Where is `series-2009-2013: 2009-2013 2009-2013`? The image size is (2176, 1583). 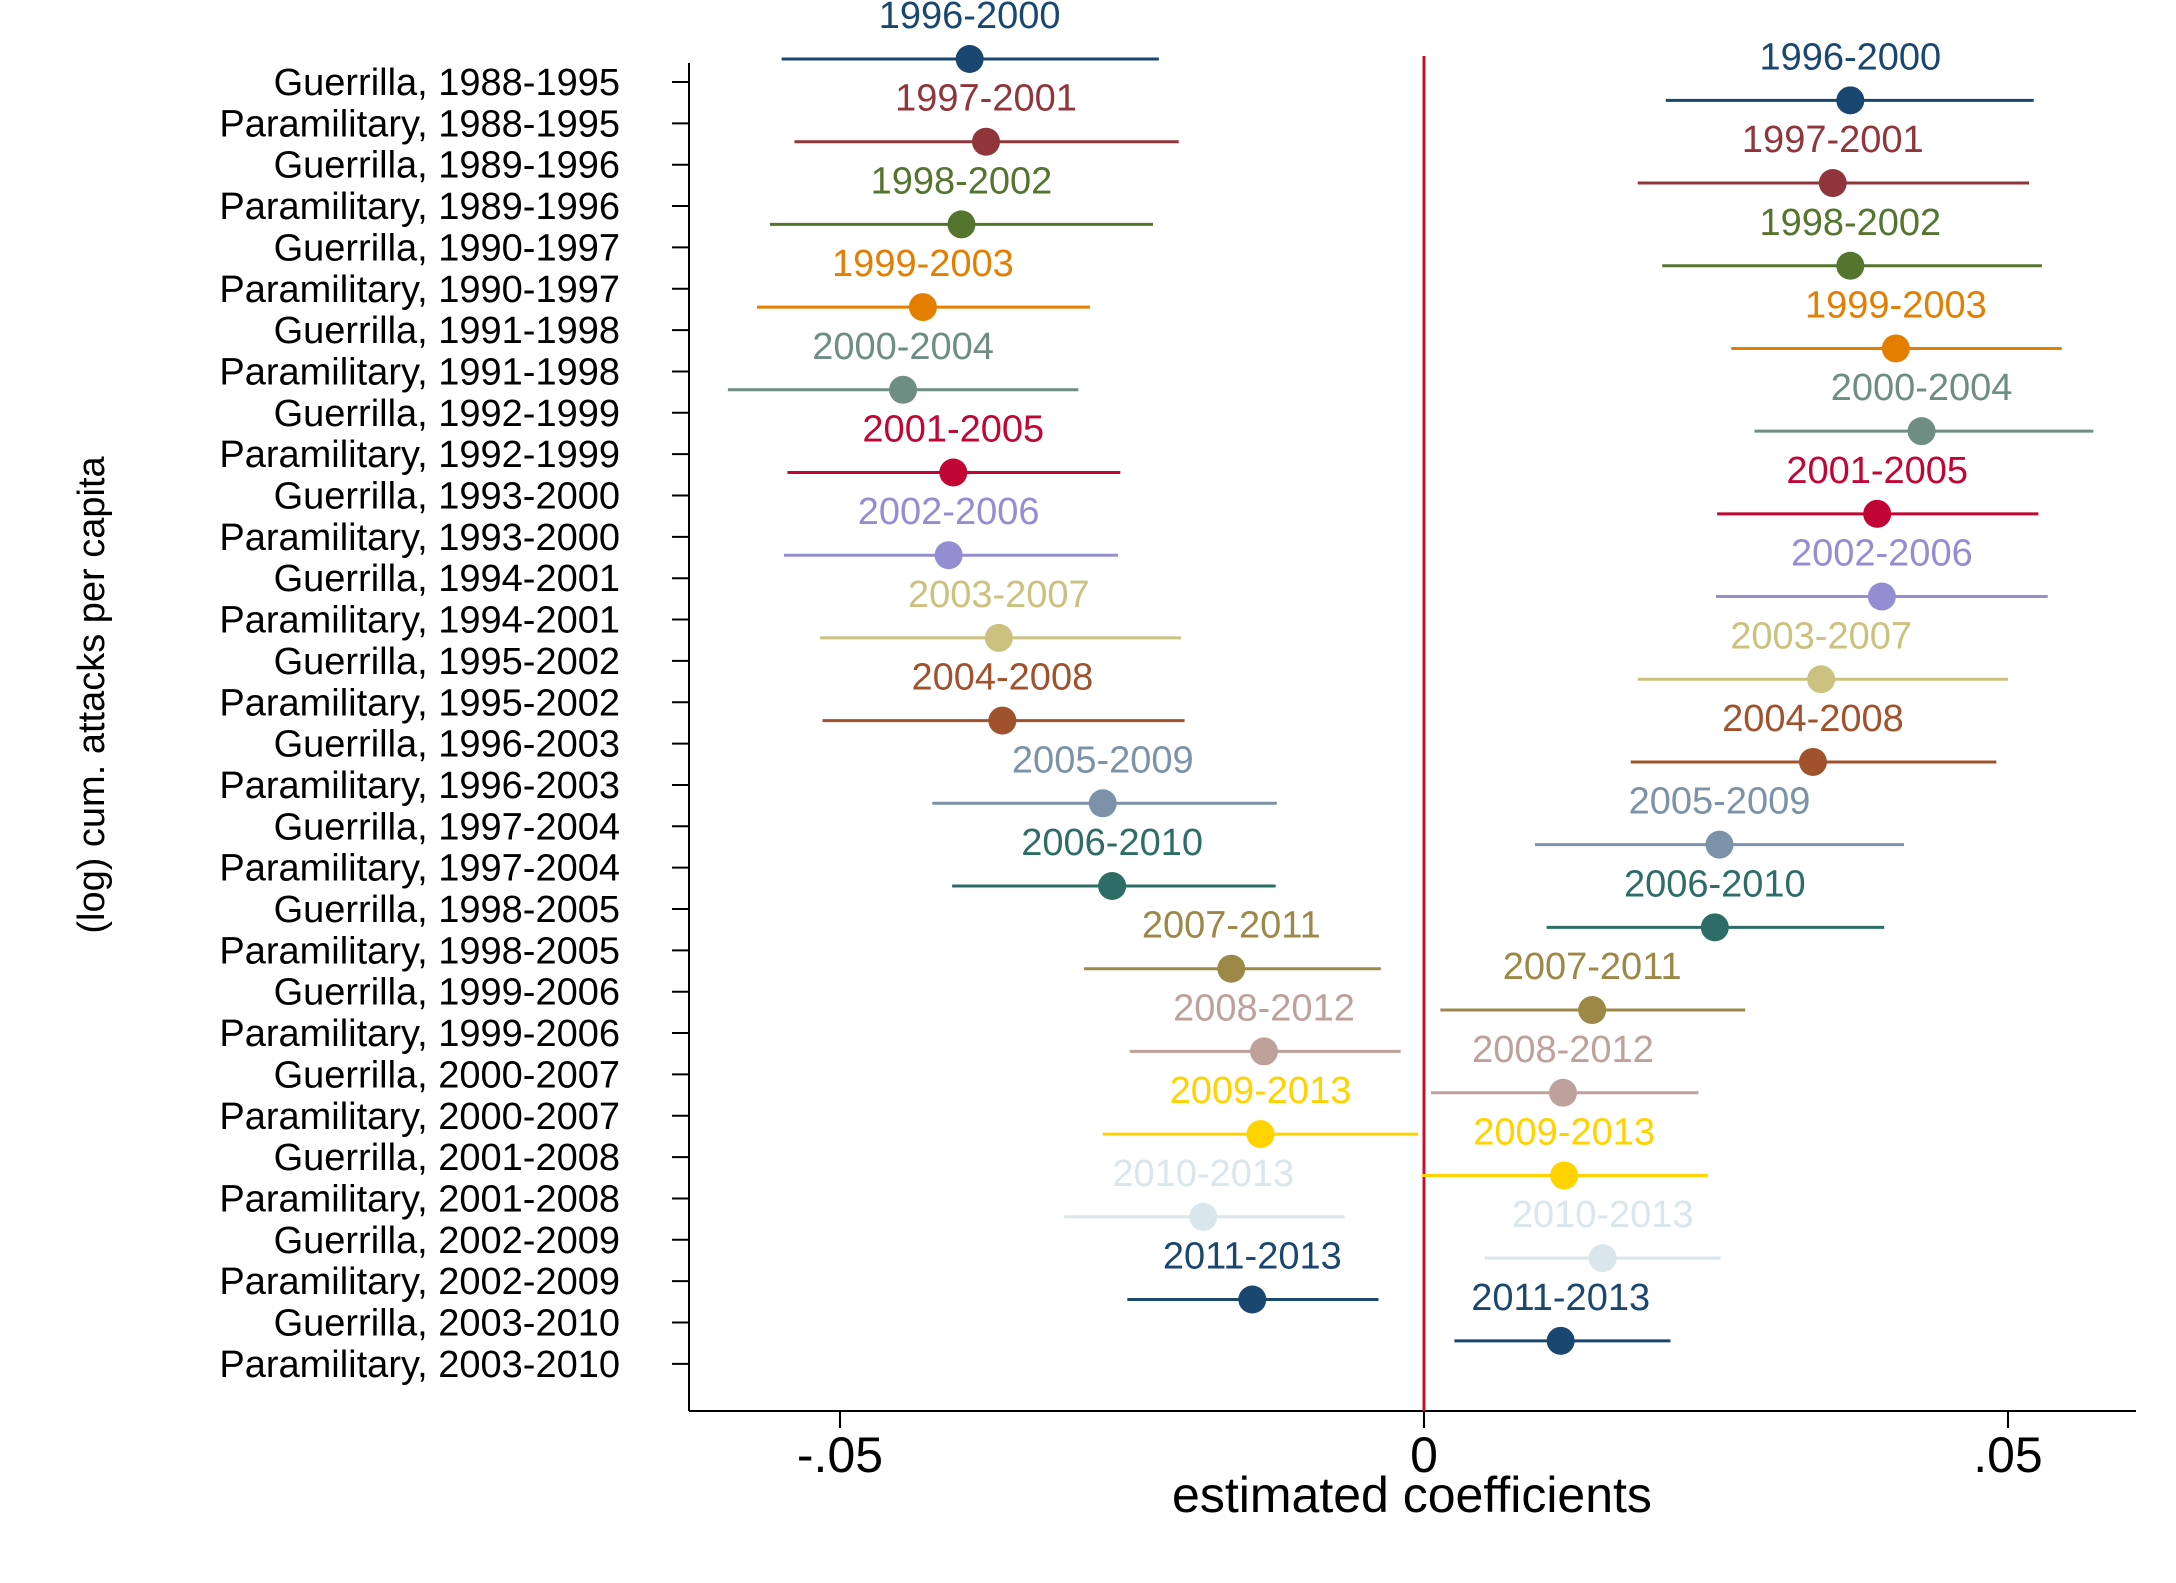 series-2009-2013: 2009-2013 2009-2013 is located at coordinates (1405, 1130).